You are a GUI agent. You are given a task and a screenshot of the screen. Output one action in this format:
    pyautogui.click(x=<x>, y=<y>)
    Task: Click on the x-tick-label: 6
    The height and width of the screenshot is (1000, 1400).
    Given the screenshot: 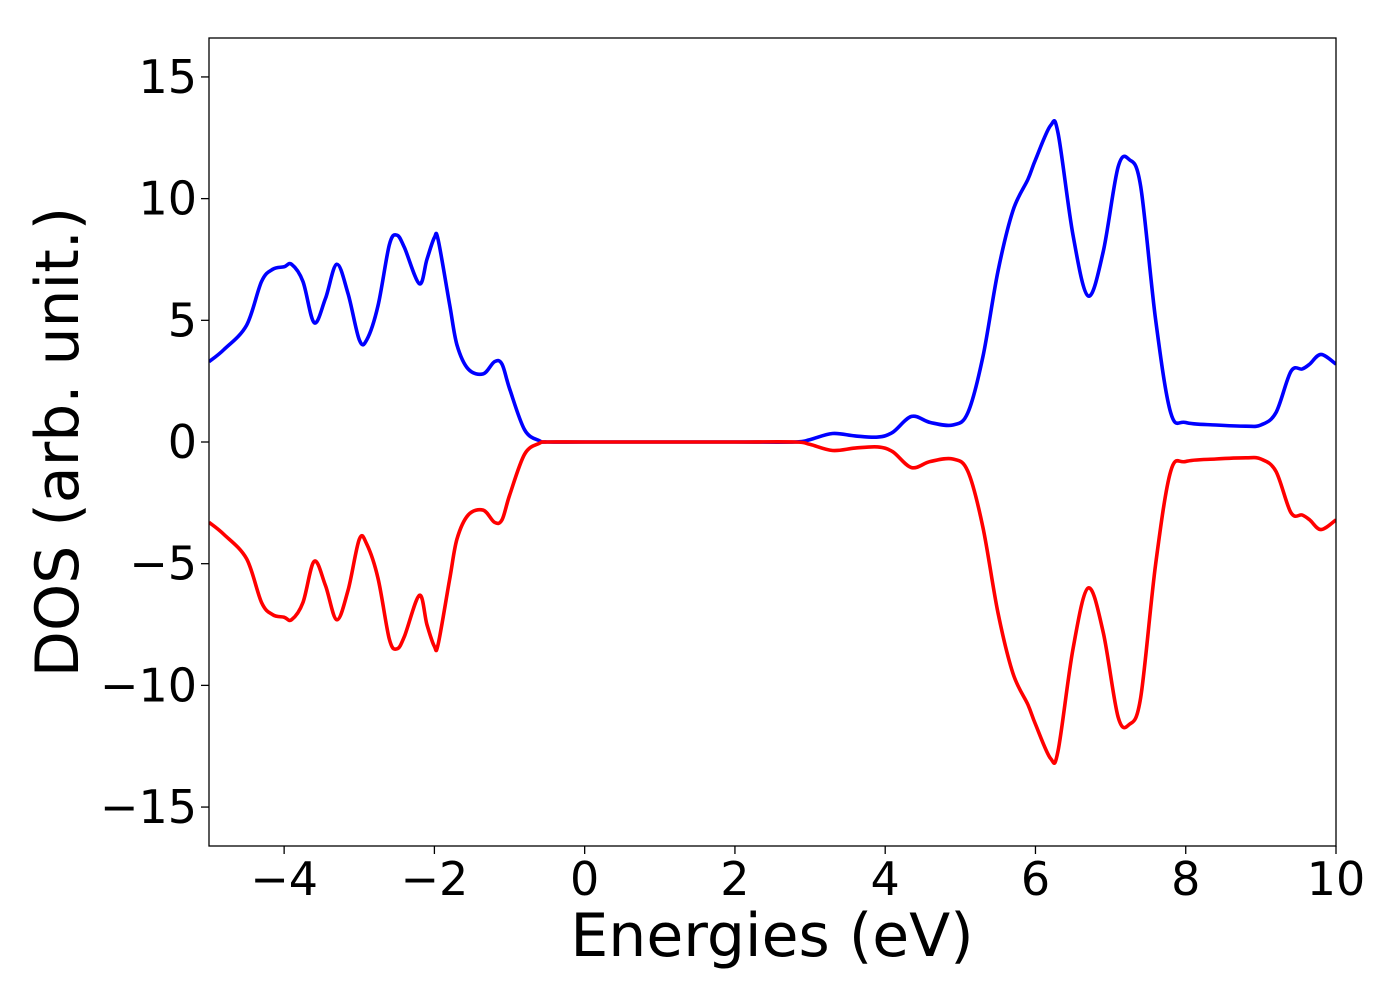 What is the action you would take?
    pyautogui.click(x=1035, y=879)
    